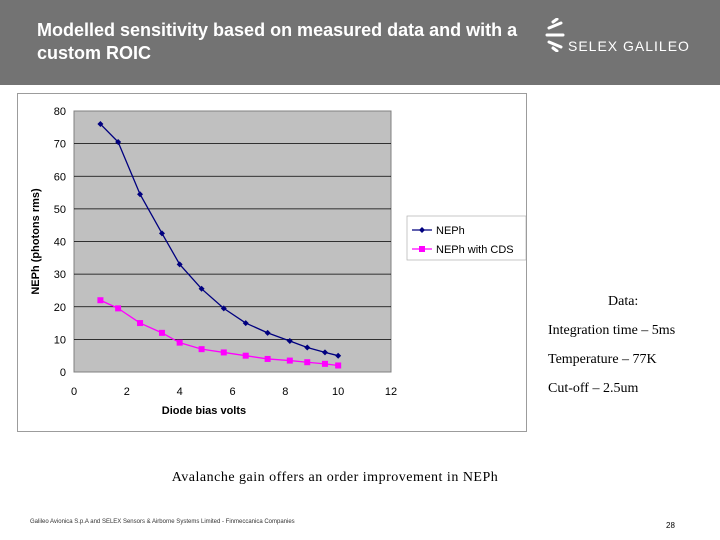  I want to click on y-tick-label: 70, so click(60, 145).